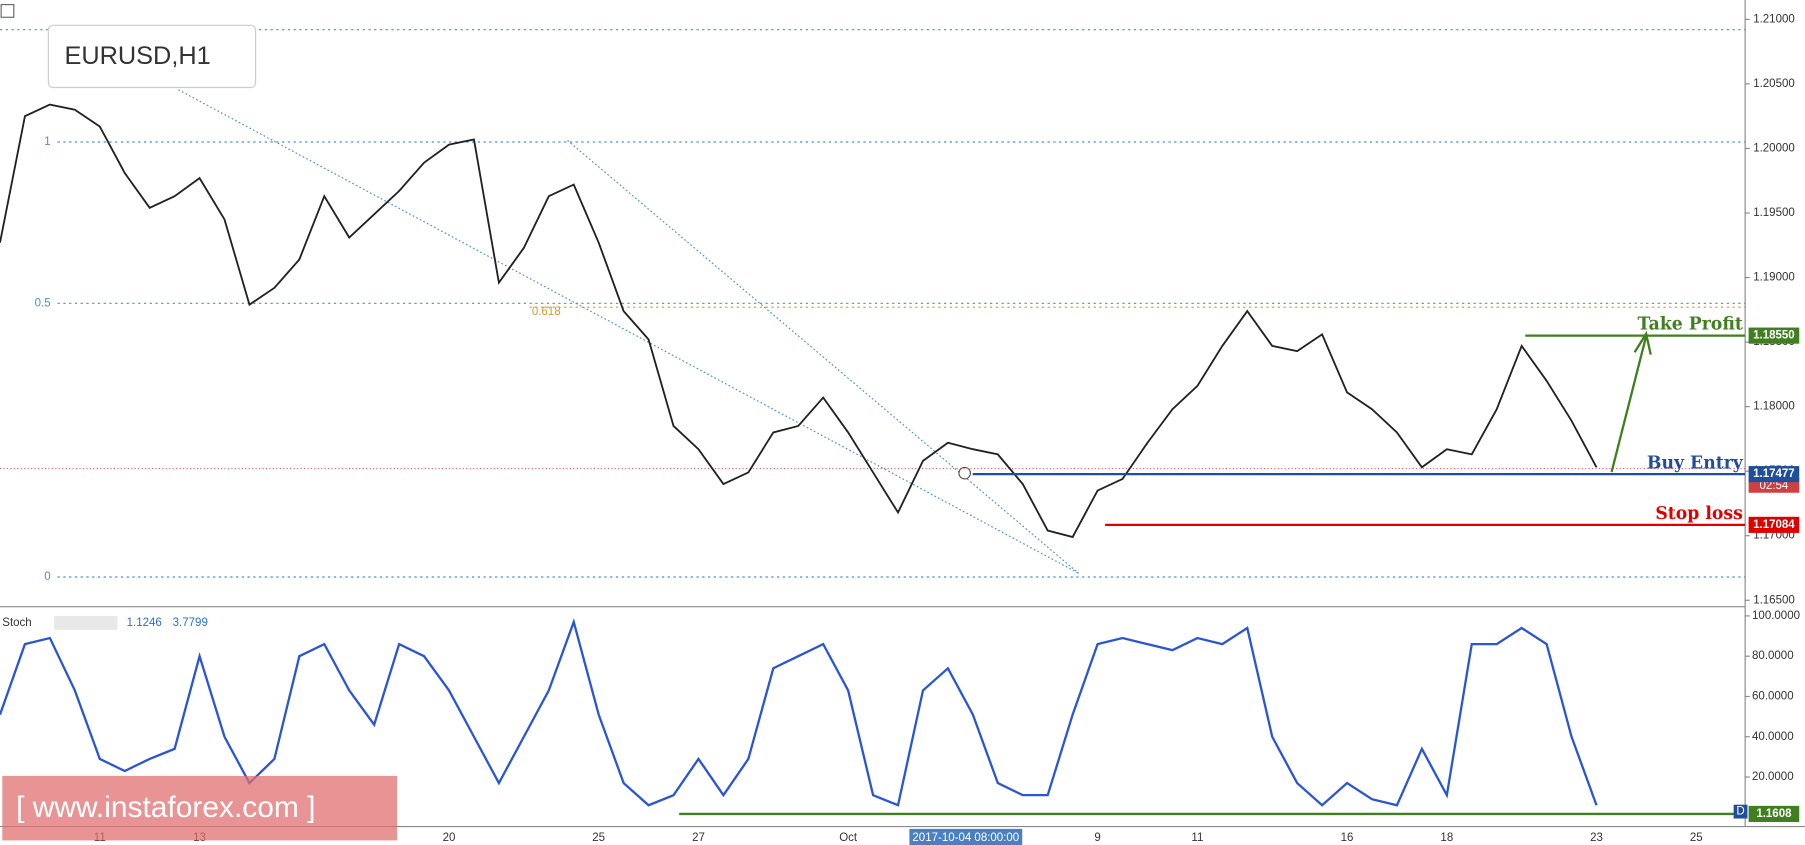  I want to click on marker: D, so click(1740, 812).